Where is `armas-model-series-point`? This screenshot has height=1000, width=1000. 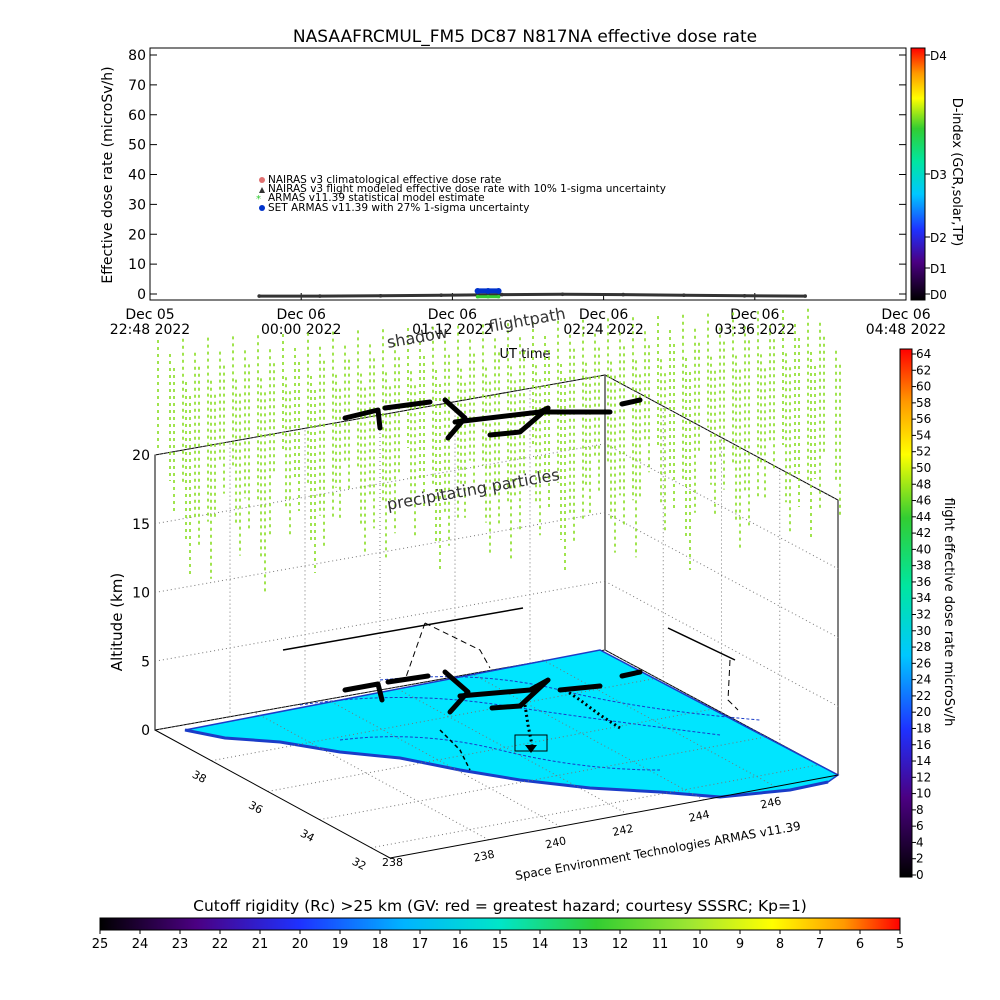
armas-model-series-point is located at coordinates (498, 296).